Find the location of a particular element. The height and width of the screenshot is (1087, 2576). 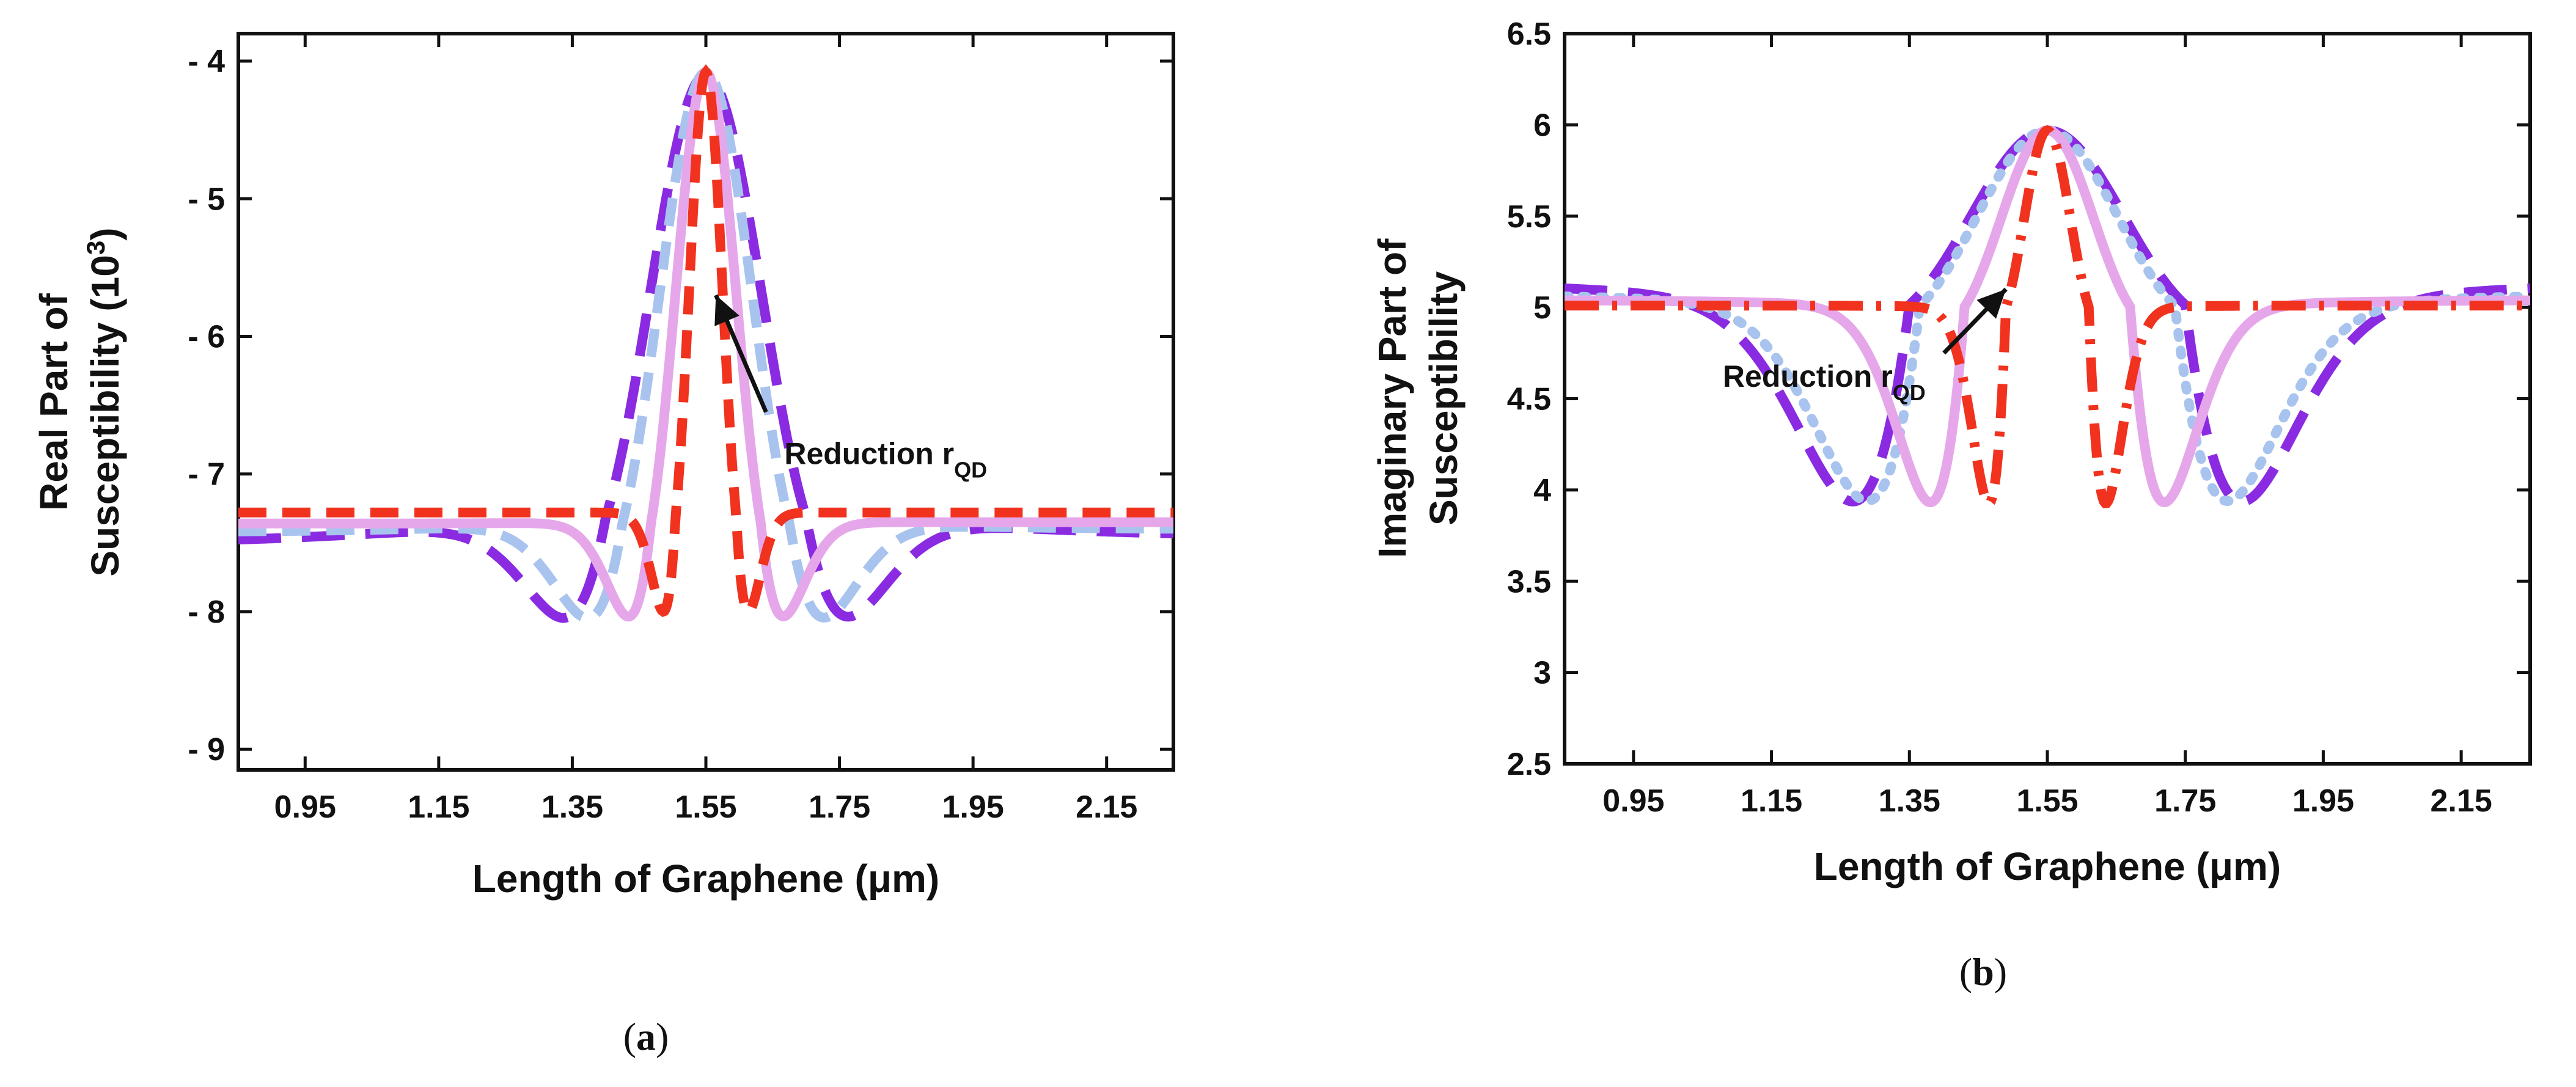

x-tick-label-b: 0.95 is located at coordinates (1633, 801).